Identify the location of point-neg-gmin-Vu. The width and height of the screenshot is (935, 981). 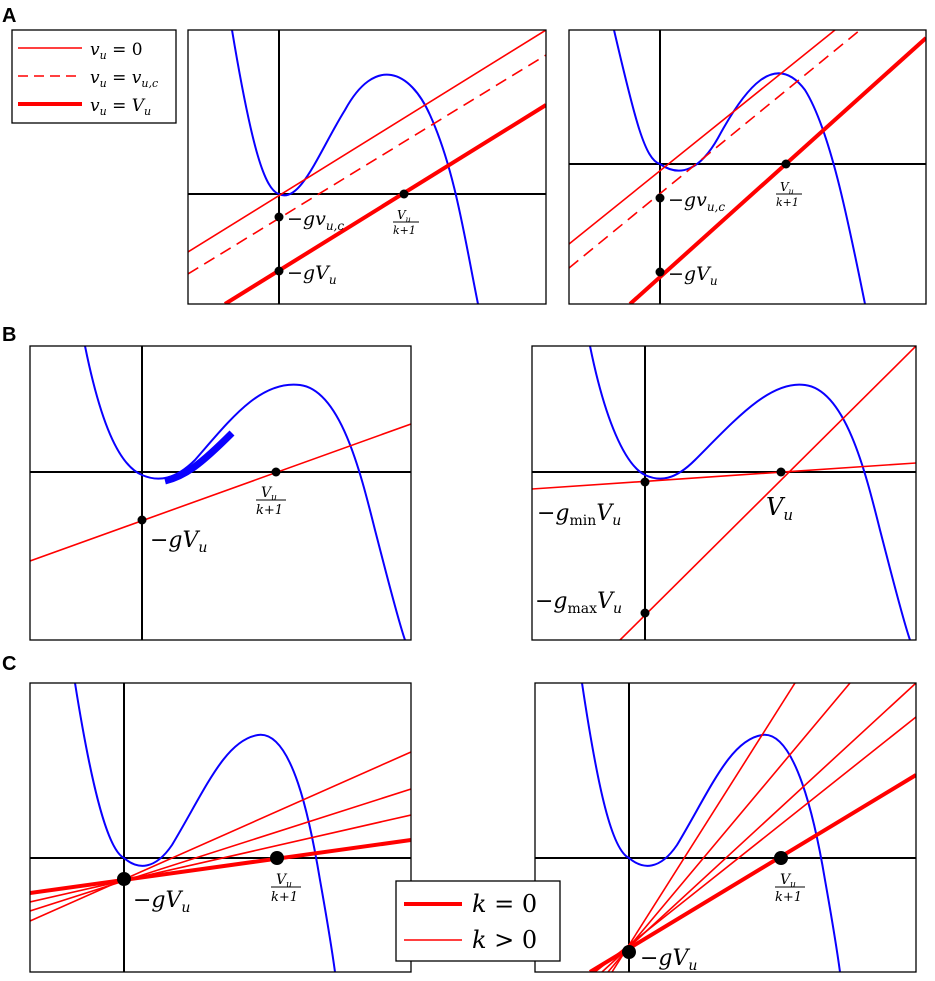
(645, 482).